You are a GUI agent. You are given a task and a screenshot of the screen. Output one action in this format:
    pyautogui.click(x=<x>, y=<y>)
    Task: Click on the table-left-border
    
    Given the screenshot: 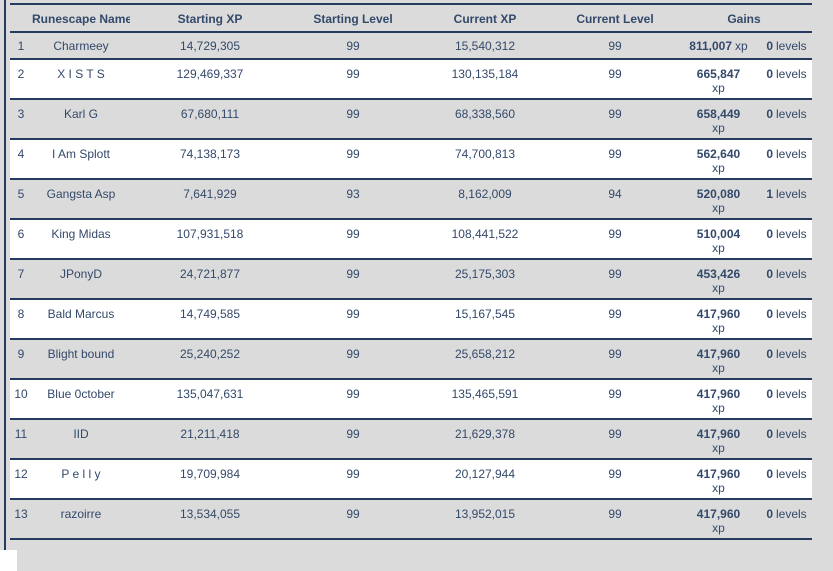 What is the action you would take?
    pyautogui.click(x=5, y=275)
    